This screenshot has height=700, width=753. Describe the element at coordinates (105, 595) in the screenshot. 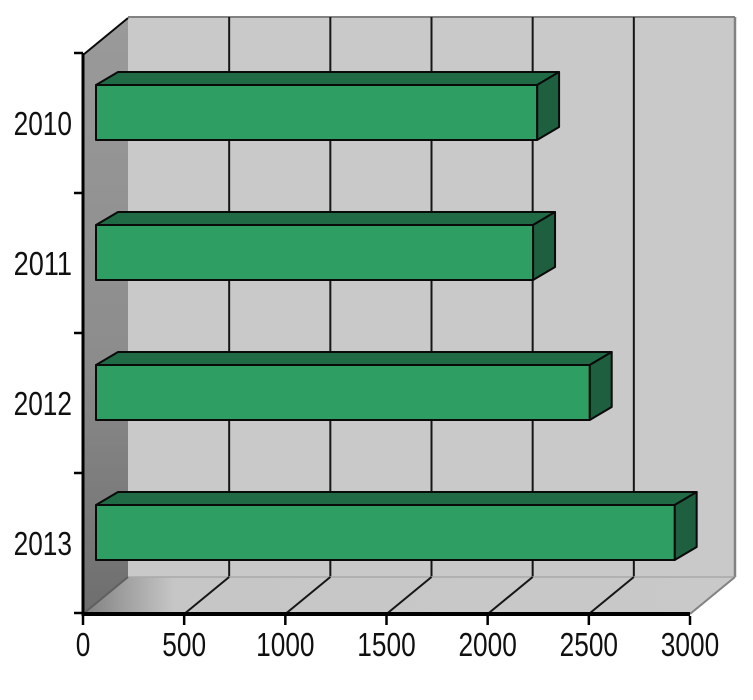

I see `bottom-left-edge` at that location.